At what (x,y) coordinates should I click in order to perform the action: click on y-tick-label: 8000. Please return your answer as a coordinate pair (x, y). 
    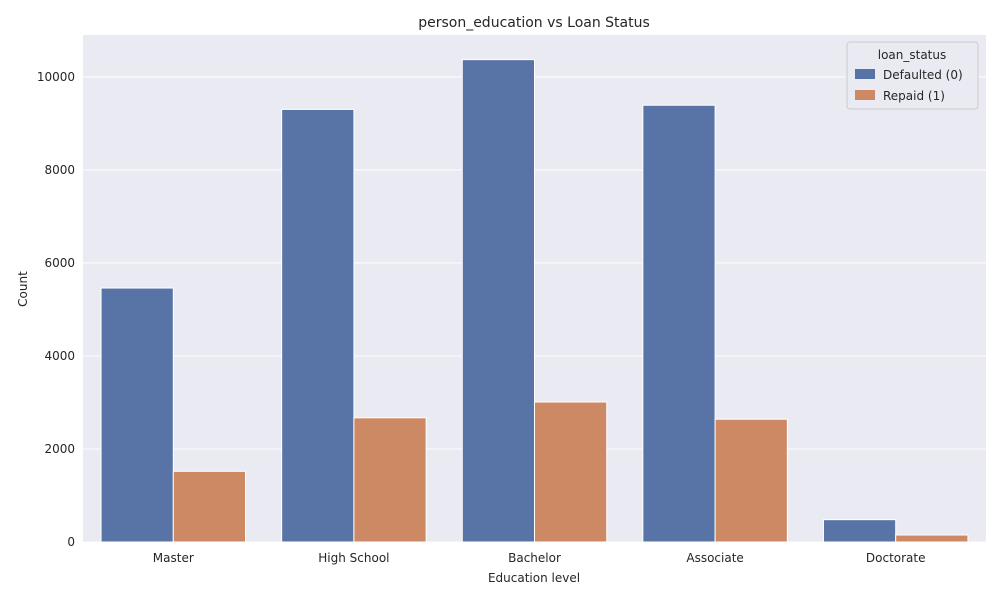
    Looking at the image, I should click on (59, 170).